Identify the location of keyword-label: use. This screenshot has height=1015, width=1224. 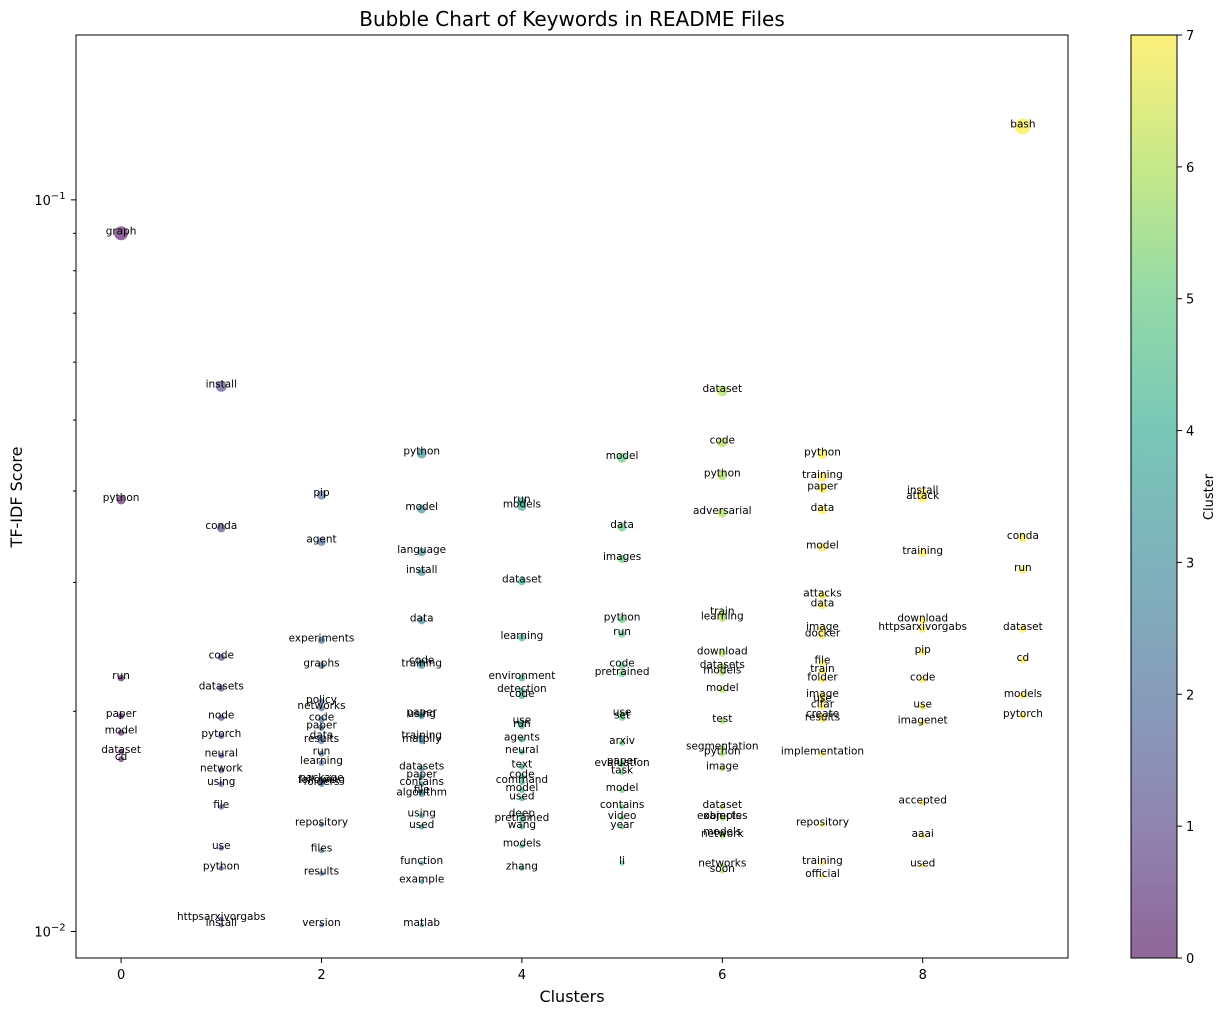
(622, 712).